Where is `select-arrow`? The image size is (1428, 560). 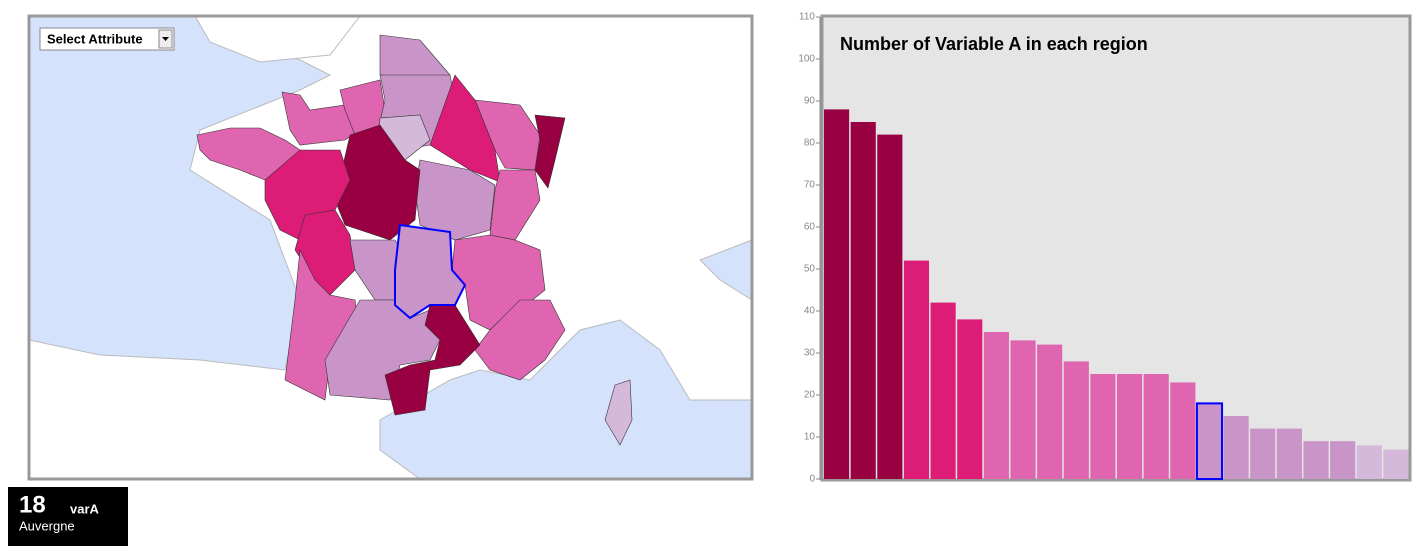
select-arrow is located at coordinates (165, 39).